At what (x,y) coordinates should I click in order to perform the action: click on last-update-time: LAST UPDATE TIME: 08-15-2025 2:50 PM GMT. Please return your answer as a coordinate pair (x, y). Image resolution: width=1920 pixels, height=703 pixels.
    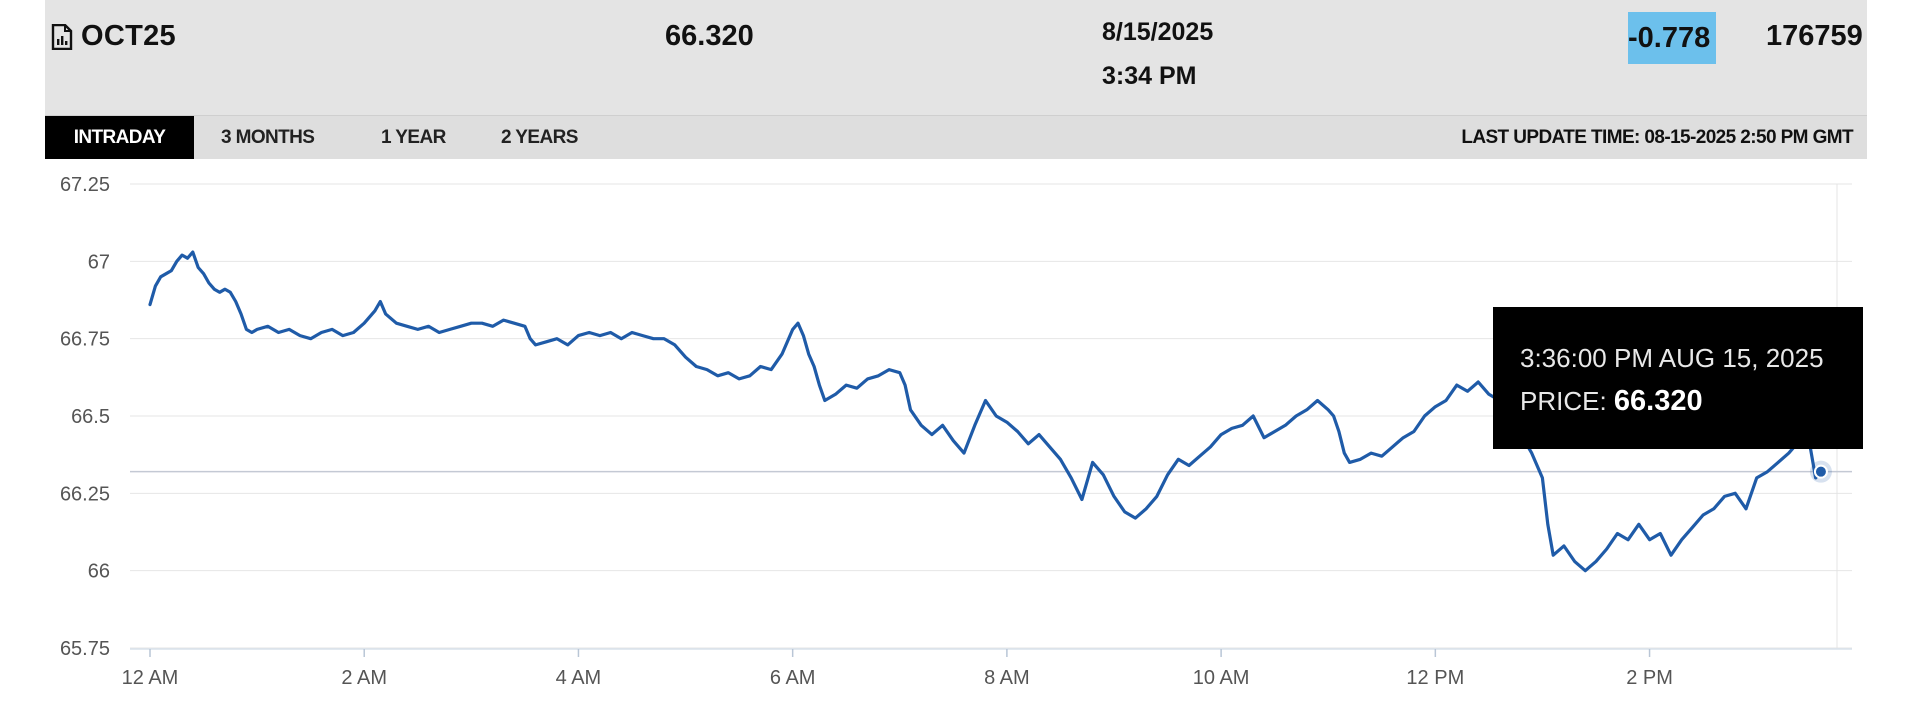
    Looking at the image, I should click on (1657, 137).